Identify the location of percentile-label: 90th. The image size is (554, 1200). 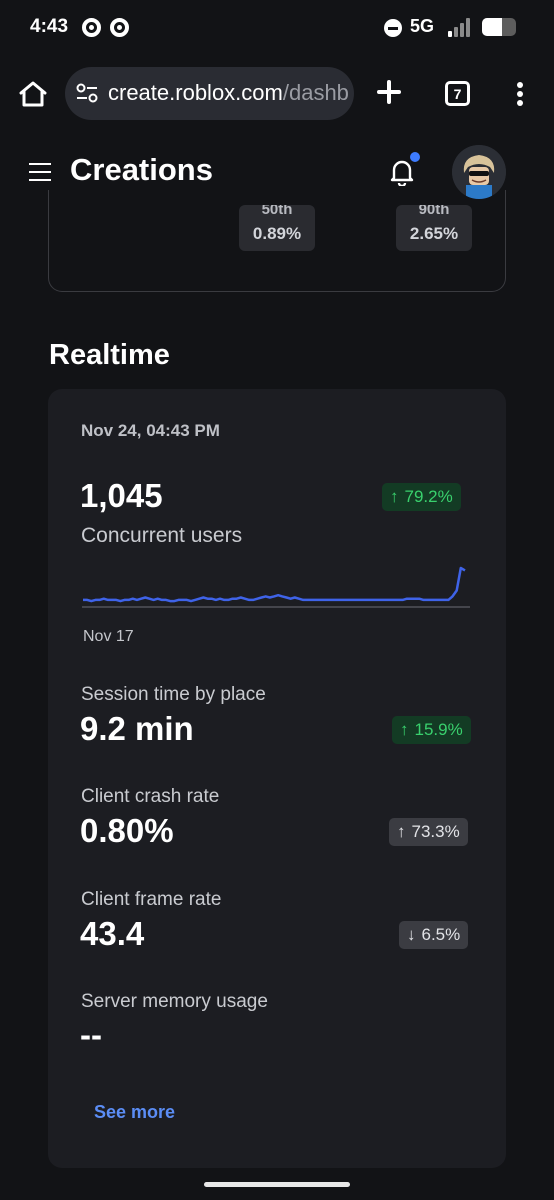
(434, 211).